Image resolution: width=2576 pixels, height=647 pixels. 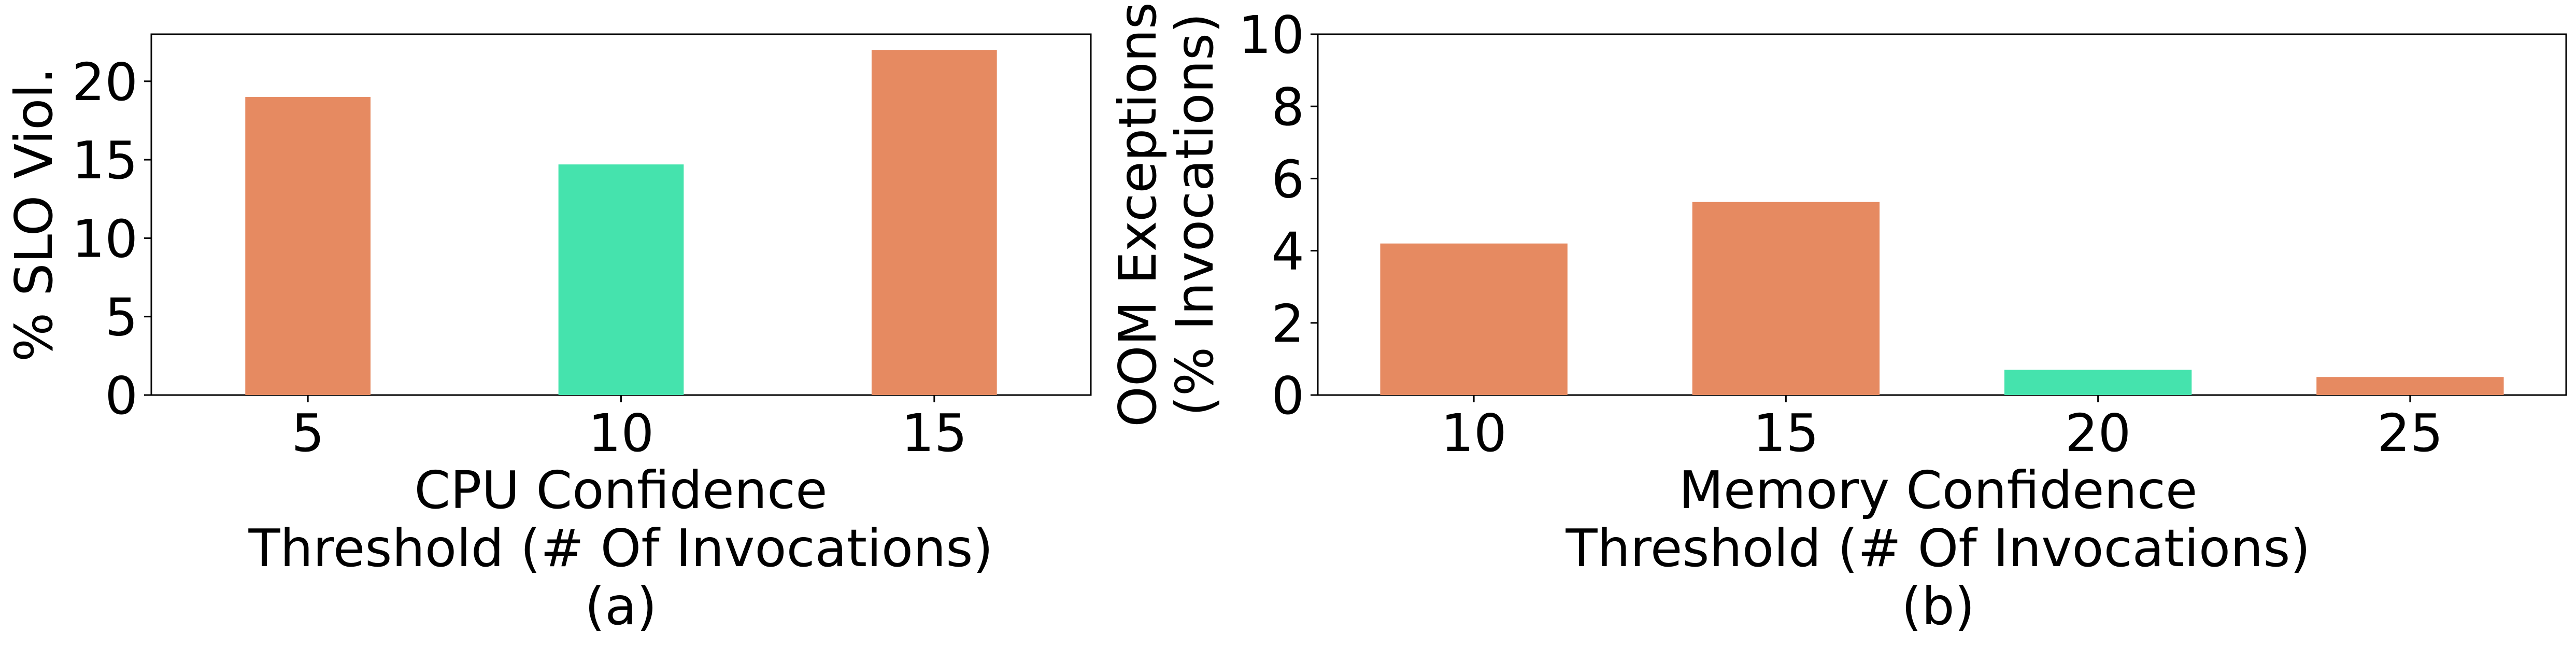 What do you see at coordinates (1937, 548) in the screenshot?
I see `x-axis-label-line-b-1: Threshold (# Of Invocations)` at bounding box center [1937, 548].